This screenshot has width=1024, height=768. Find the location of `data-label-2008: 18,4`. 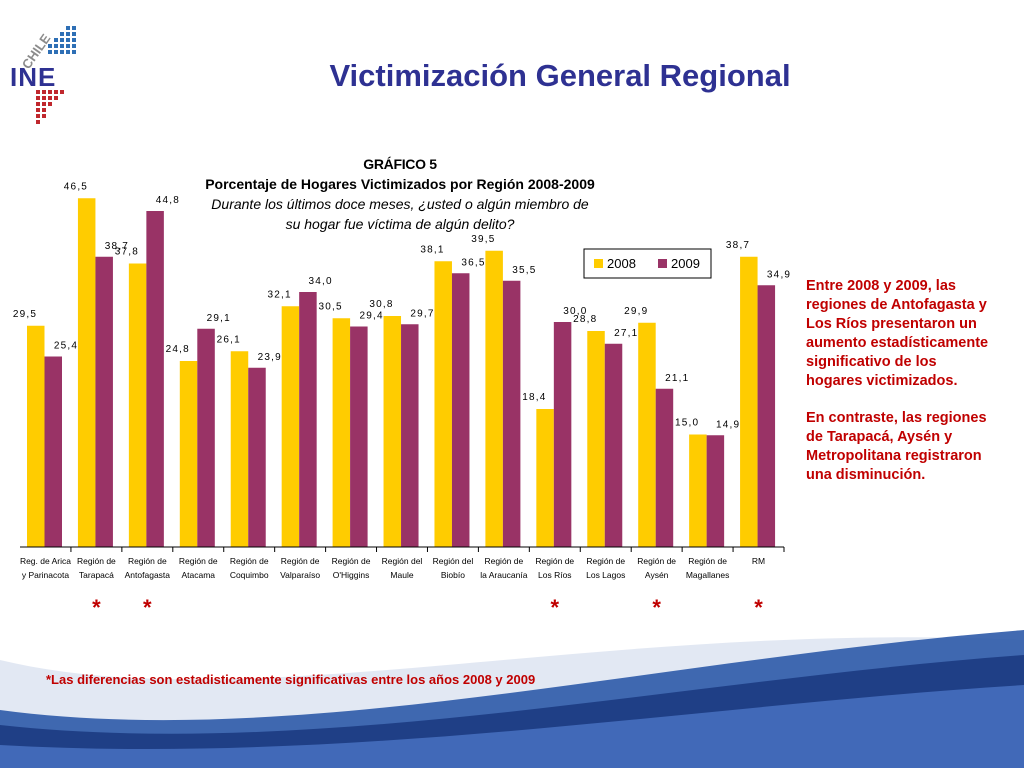

data-label-2008: 18,4 is located at coordinates (534, 397).